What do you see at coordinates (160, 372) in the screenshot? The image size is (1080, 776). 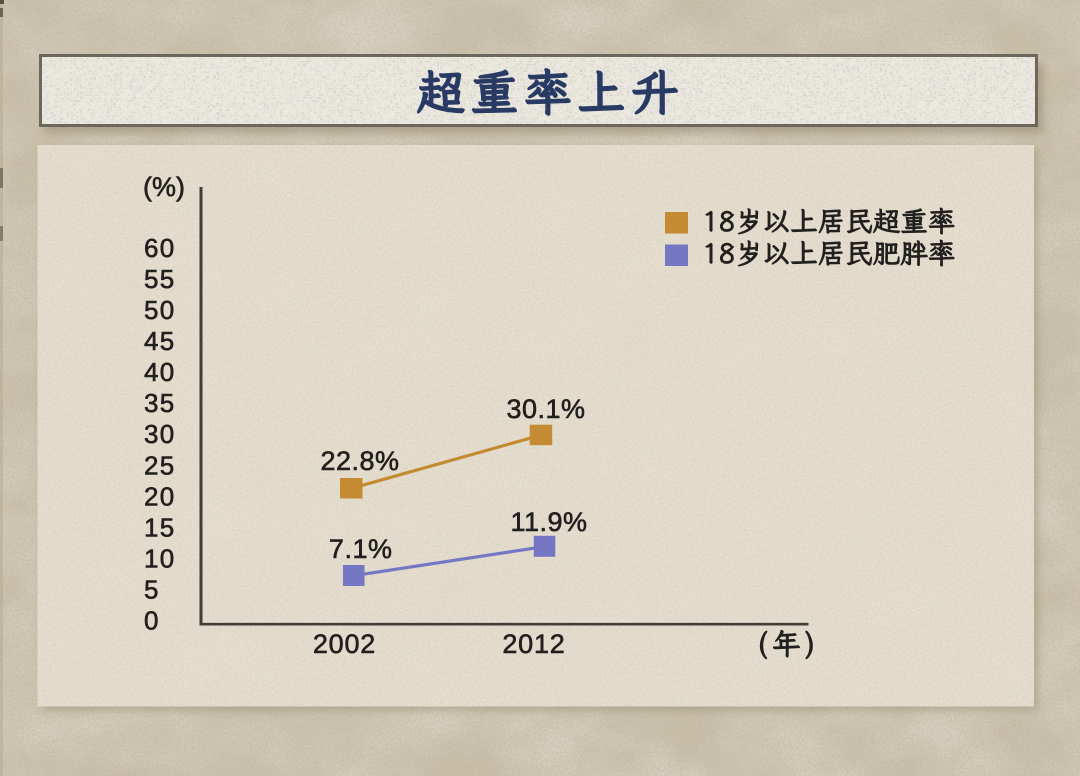 I see `svg-text: 40` at bounding box center [160, 372].